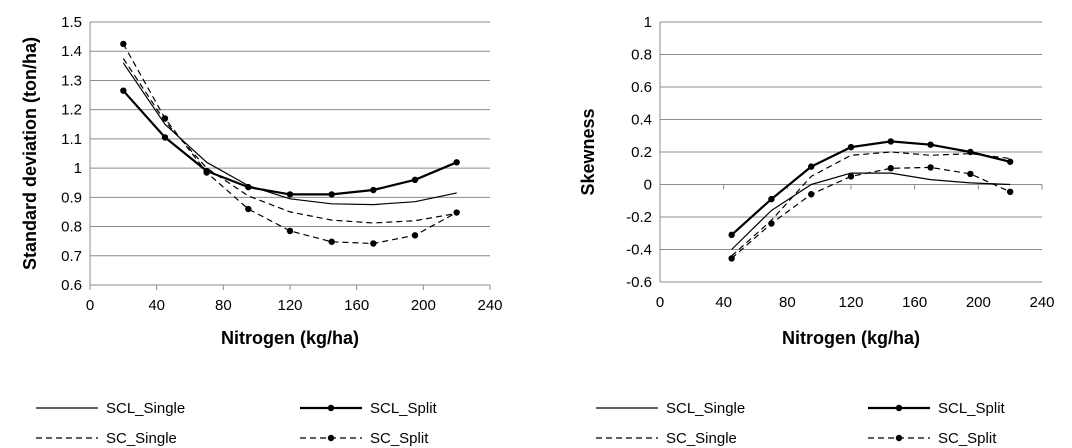 The image size is (1072, 448). What do you see at coordinates (71, 80) in the screenshot?
I see `y-tick-label: 1.3` at bounding box center [71, 80].